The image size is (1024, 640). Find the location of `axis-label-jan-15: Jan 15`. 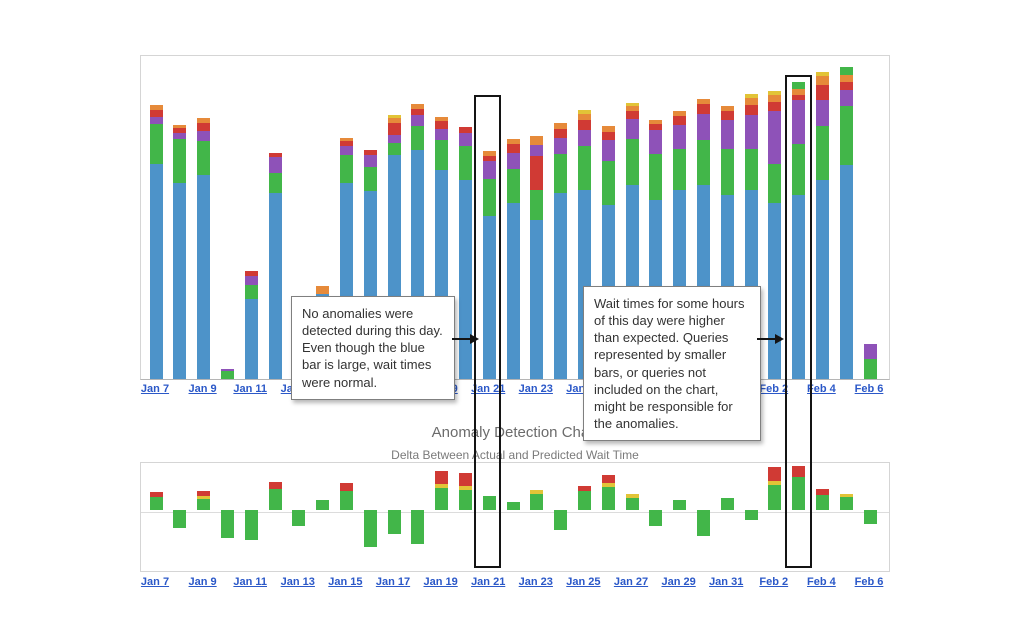

axis-label-jan-15: Jan 15 is located at coordinates (345, 582).